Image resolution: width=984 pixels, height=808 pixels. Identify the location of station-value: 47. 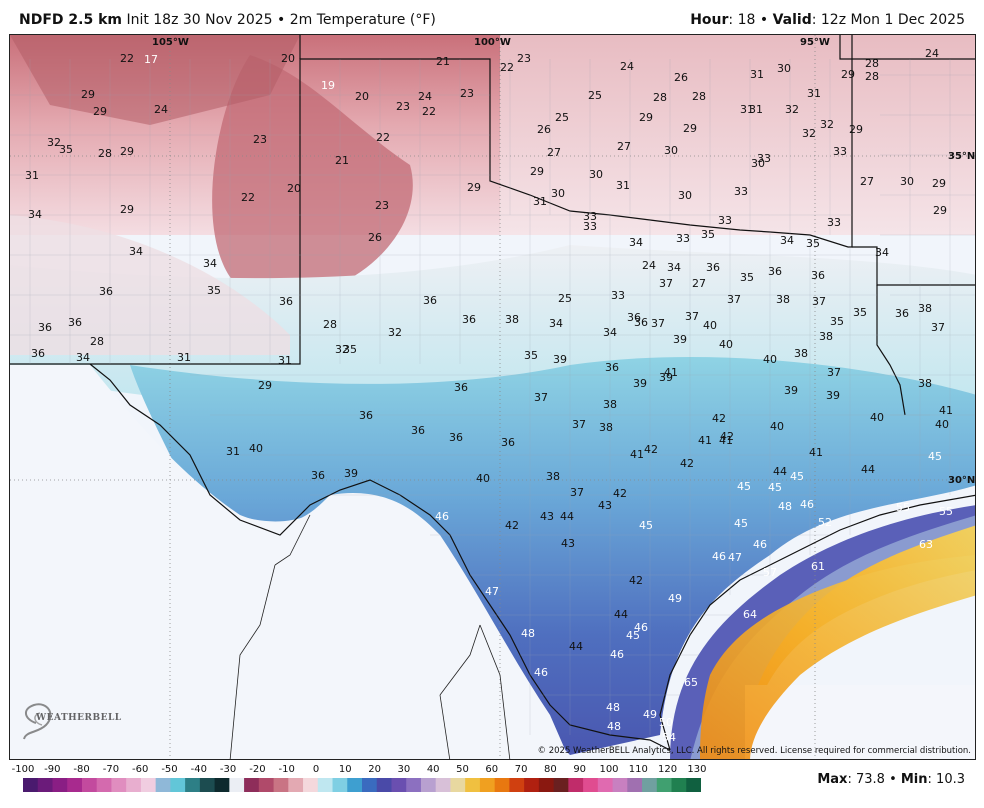
(735, 557).